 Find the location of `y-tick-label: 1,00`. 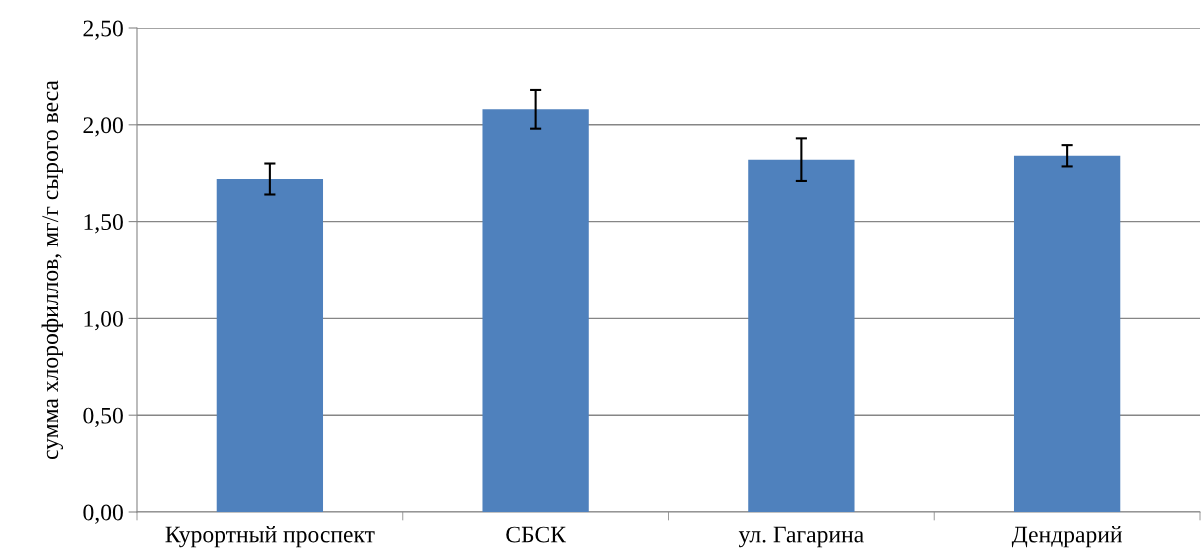

y-tick-label: 1,00 is located at coordinates (103, 320).